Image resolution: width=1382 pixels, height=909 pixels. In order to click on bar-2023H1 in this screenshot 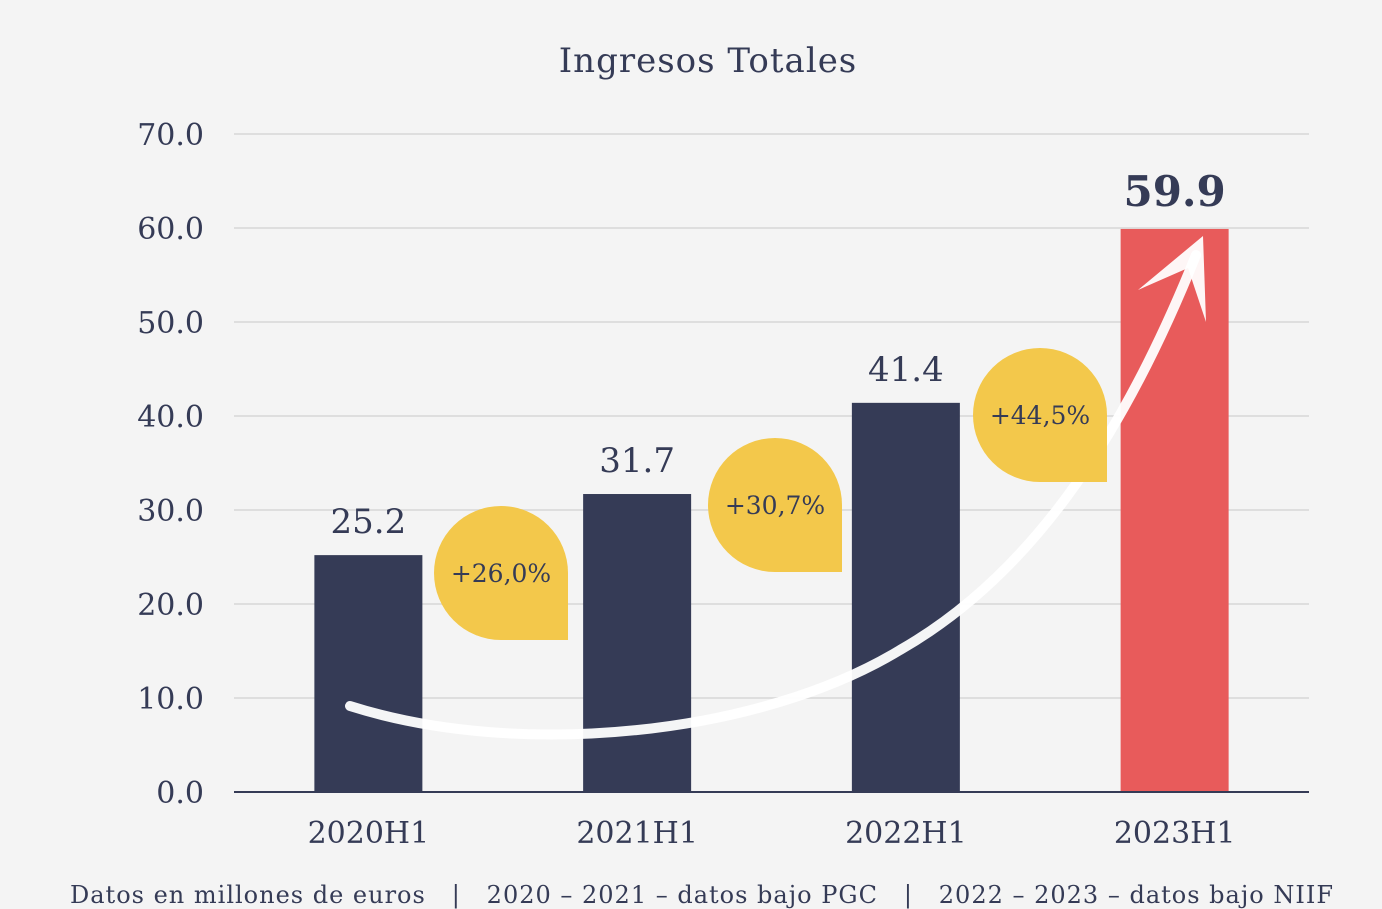, I will do `click(1174, 510)`.